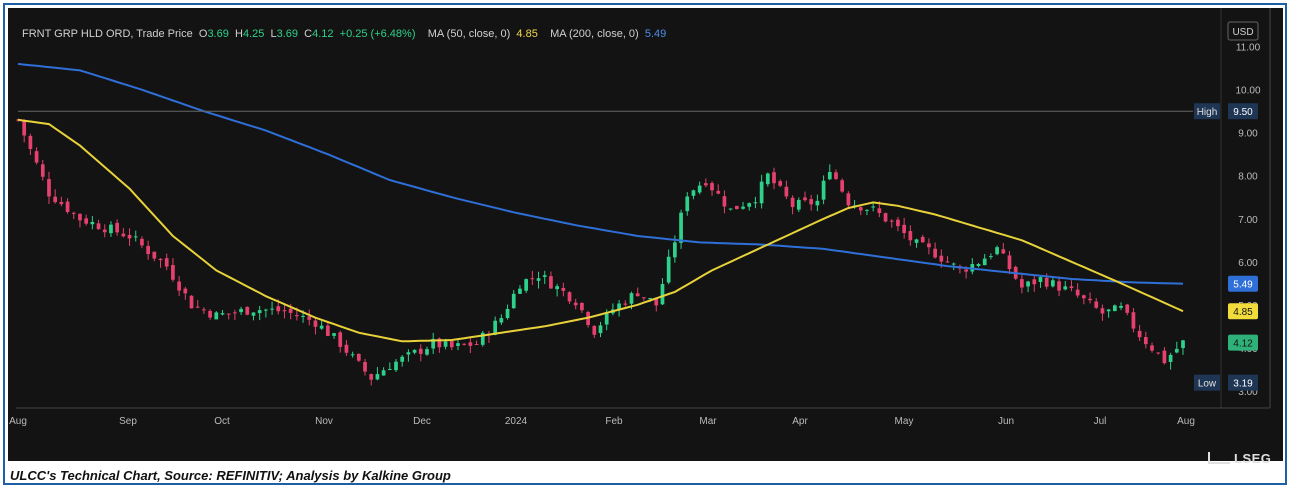 The image size is (1292, 491). What do you see at coordinates (1253, 458) in the screenshot?
I see `logo-text: LSEG` at bounding box center [1253, 458].